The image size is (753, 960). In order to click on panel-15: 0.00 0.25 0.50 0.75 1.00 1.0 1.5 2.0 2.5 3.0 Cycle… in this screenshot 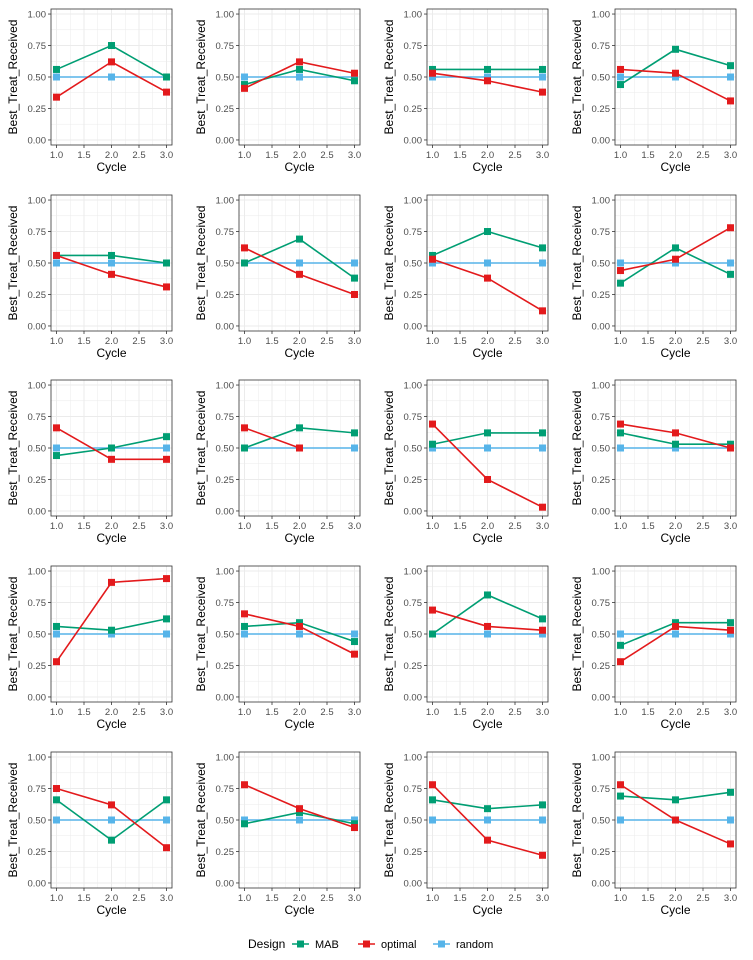, I will do `click(465, 648)`.